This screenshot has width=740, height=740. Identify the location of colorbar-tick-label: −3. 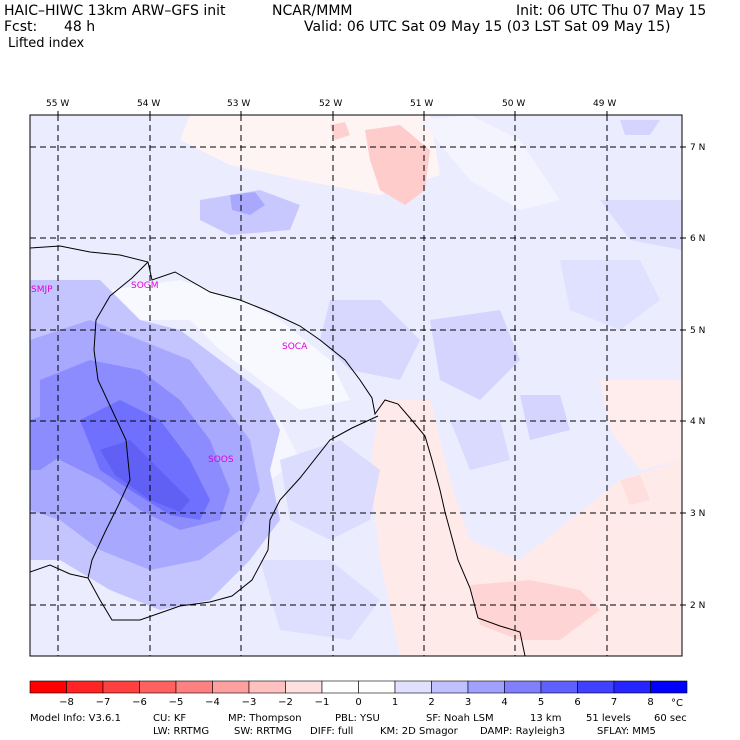
(249, 702).